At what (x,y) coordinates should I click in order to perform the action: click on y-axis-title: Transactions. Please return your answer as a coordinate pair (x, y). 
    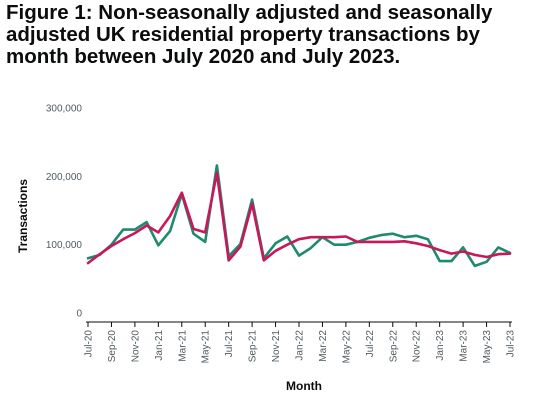
    Looking at the image, I should click on (23, 216).